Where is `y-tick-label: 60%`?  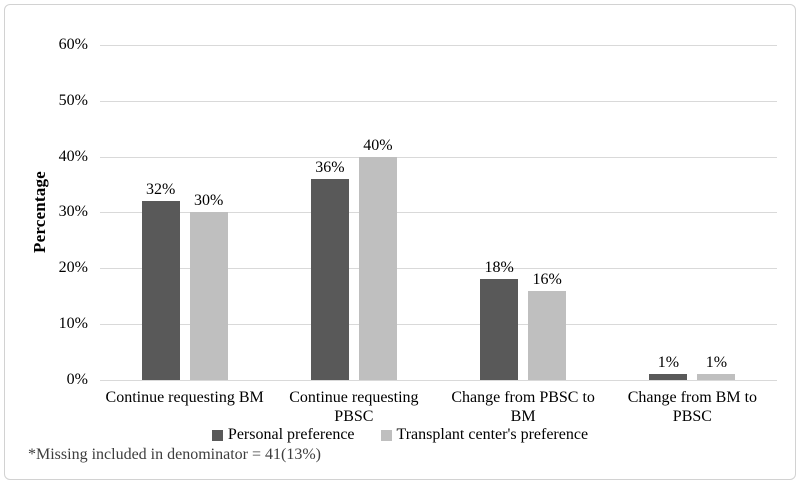
y-tick-label: 60% is located at coordinates (73, 44).